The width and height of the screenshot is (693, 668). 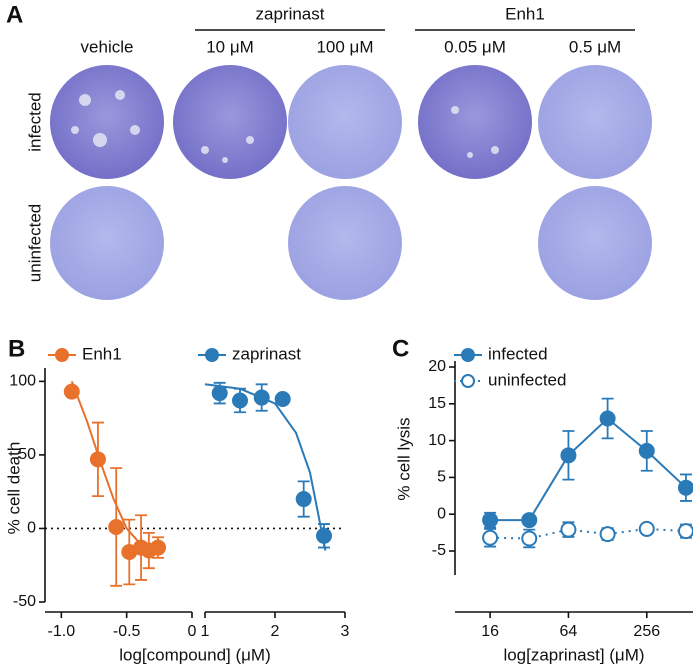 What do you see at coordinates (344, 46) in the screenshot?
I see `column-label: 100 μM` at bounding box center [344, 46].